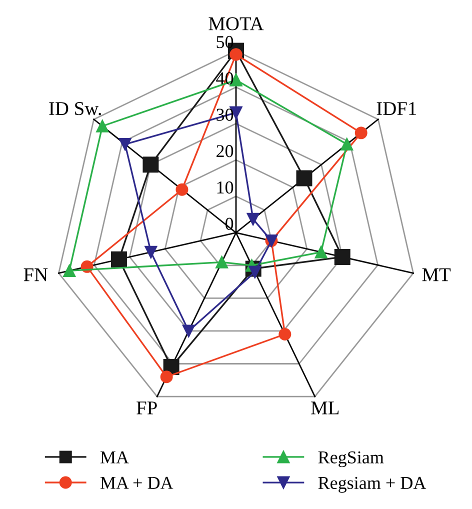 This screenshot has height=509, width=472. What do you see at coordinates (225, 42) in the screenshot?
I see `y-tick-label: 50` at bounding box center [225, 42].